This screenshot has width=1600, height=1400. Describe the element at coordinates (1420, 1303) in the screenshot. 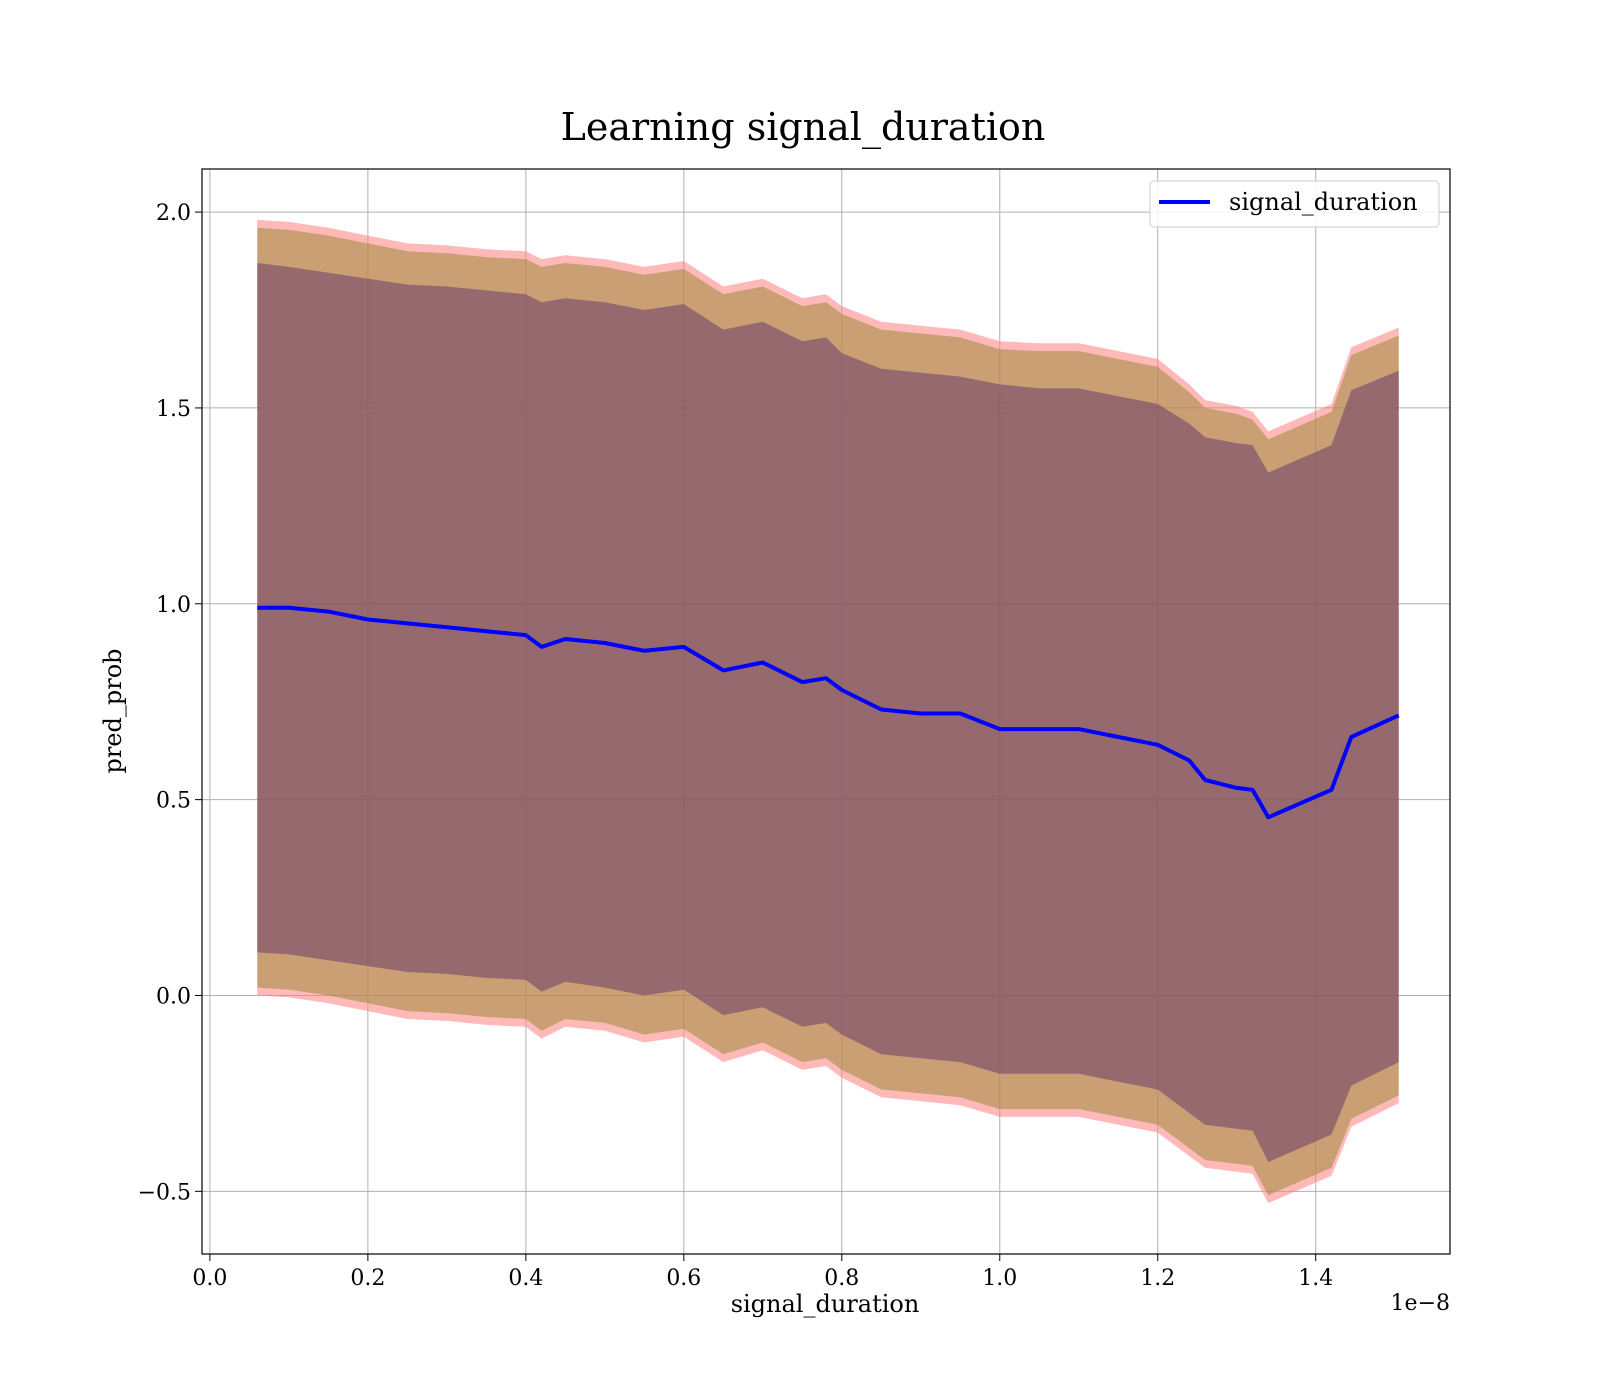

I see `x-offset-label: 1e−8` at that location.